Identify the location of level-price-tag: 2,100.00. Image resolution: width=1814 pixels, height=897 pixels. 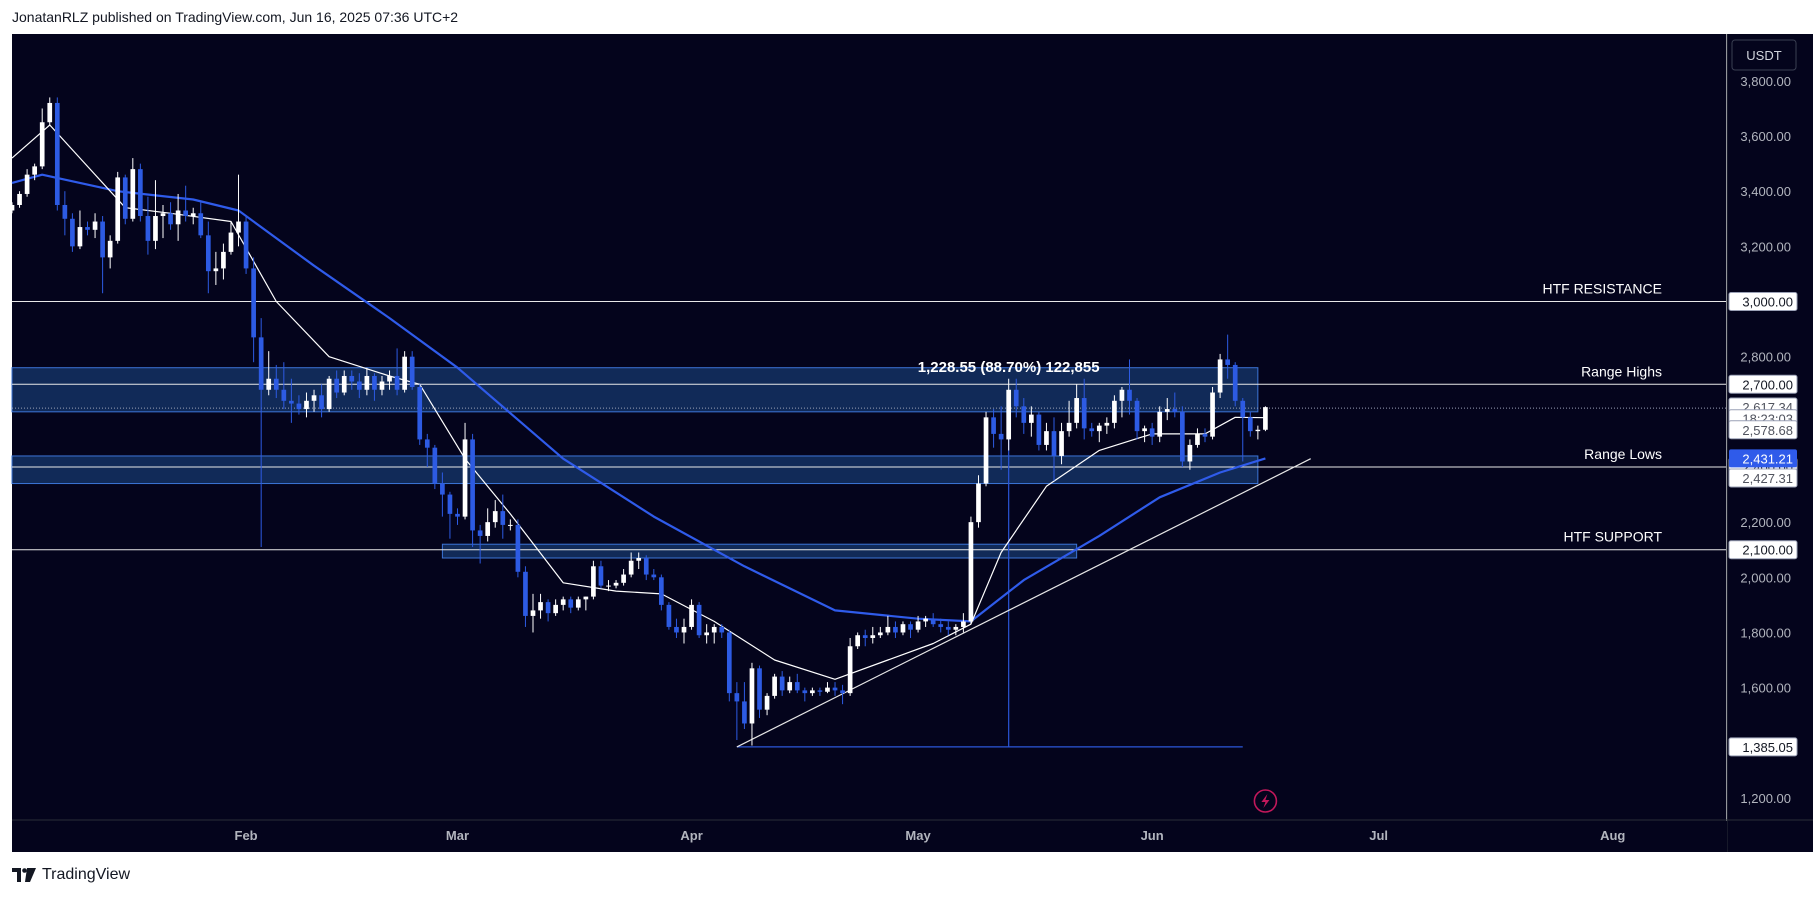
(1767, 550).